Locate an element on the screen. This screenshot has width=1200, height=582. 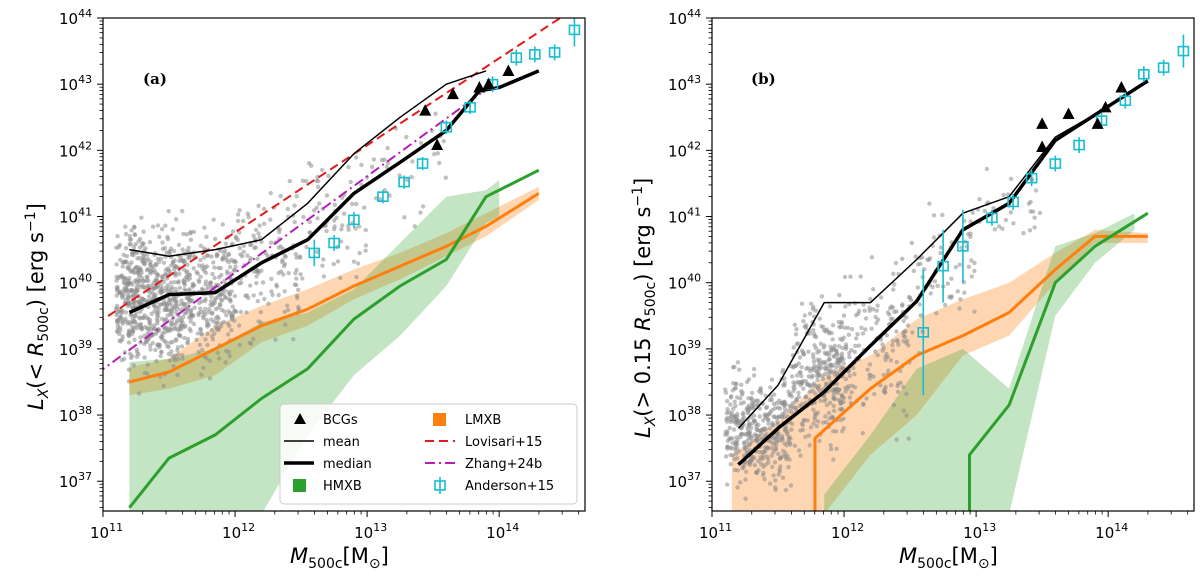
legend-label: median is located at coordinates (347, 464).